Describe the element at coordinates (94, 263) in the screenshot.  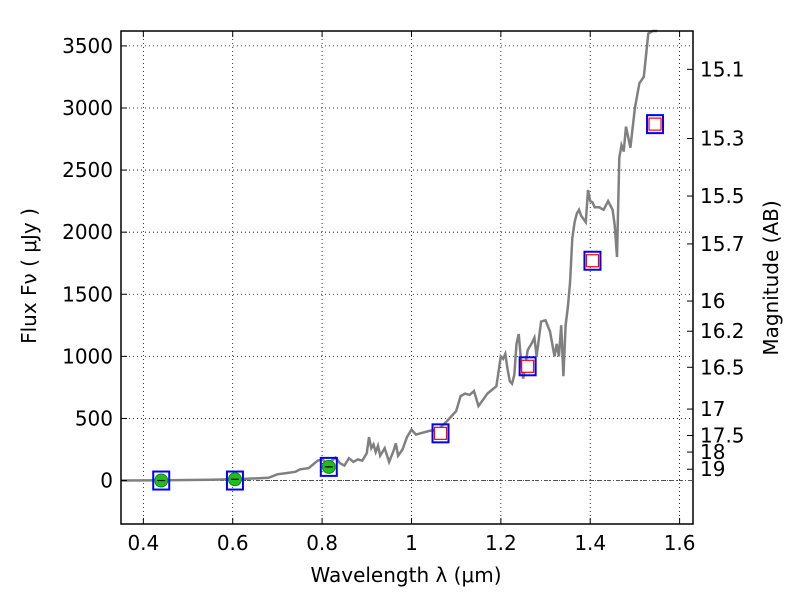
I see `y-axis-ticks: 0 500 1000 1500 2000 2500 3000 3500` at that location.